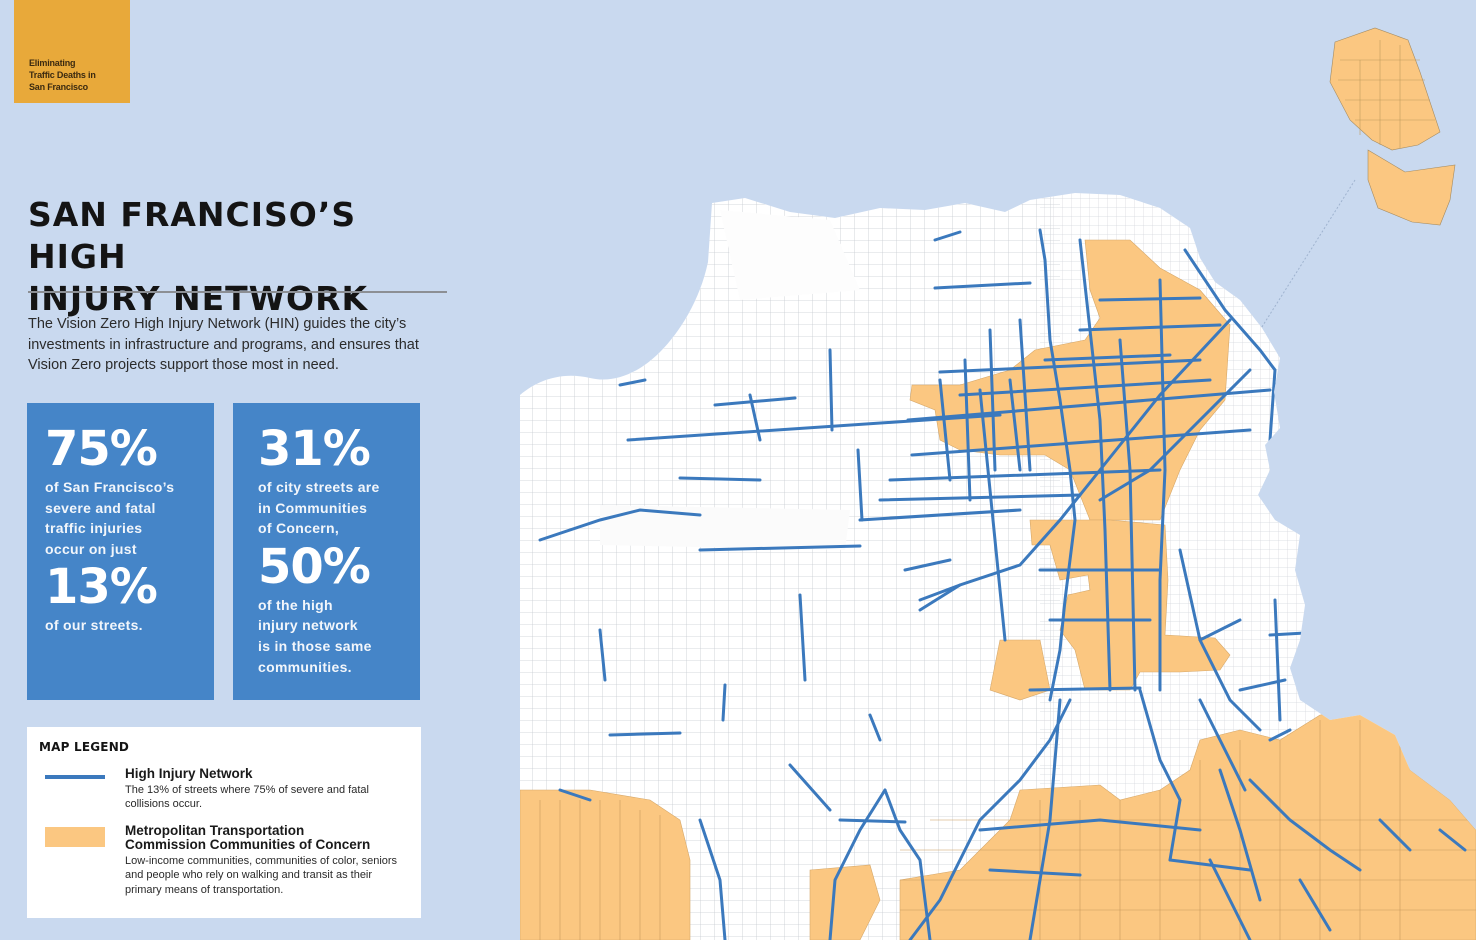 The width and height of the screenshot is (1476, 940). I want to click on title-line-2: INJURY NETWORK, so click(198, 298).